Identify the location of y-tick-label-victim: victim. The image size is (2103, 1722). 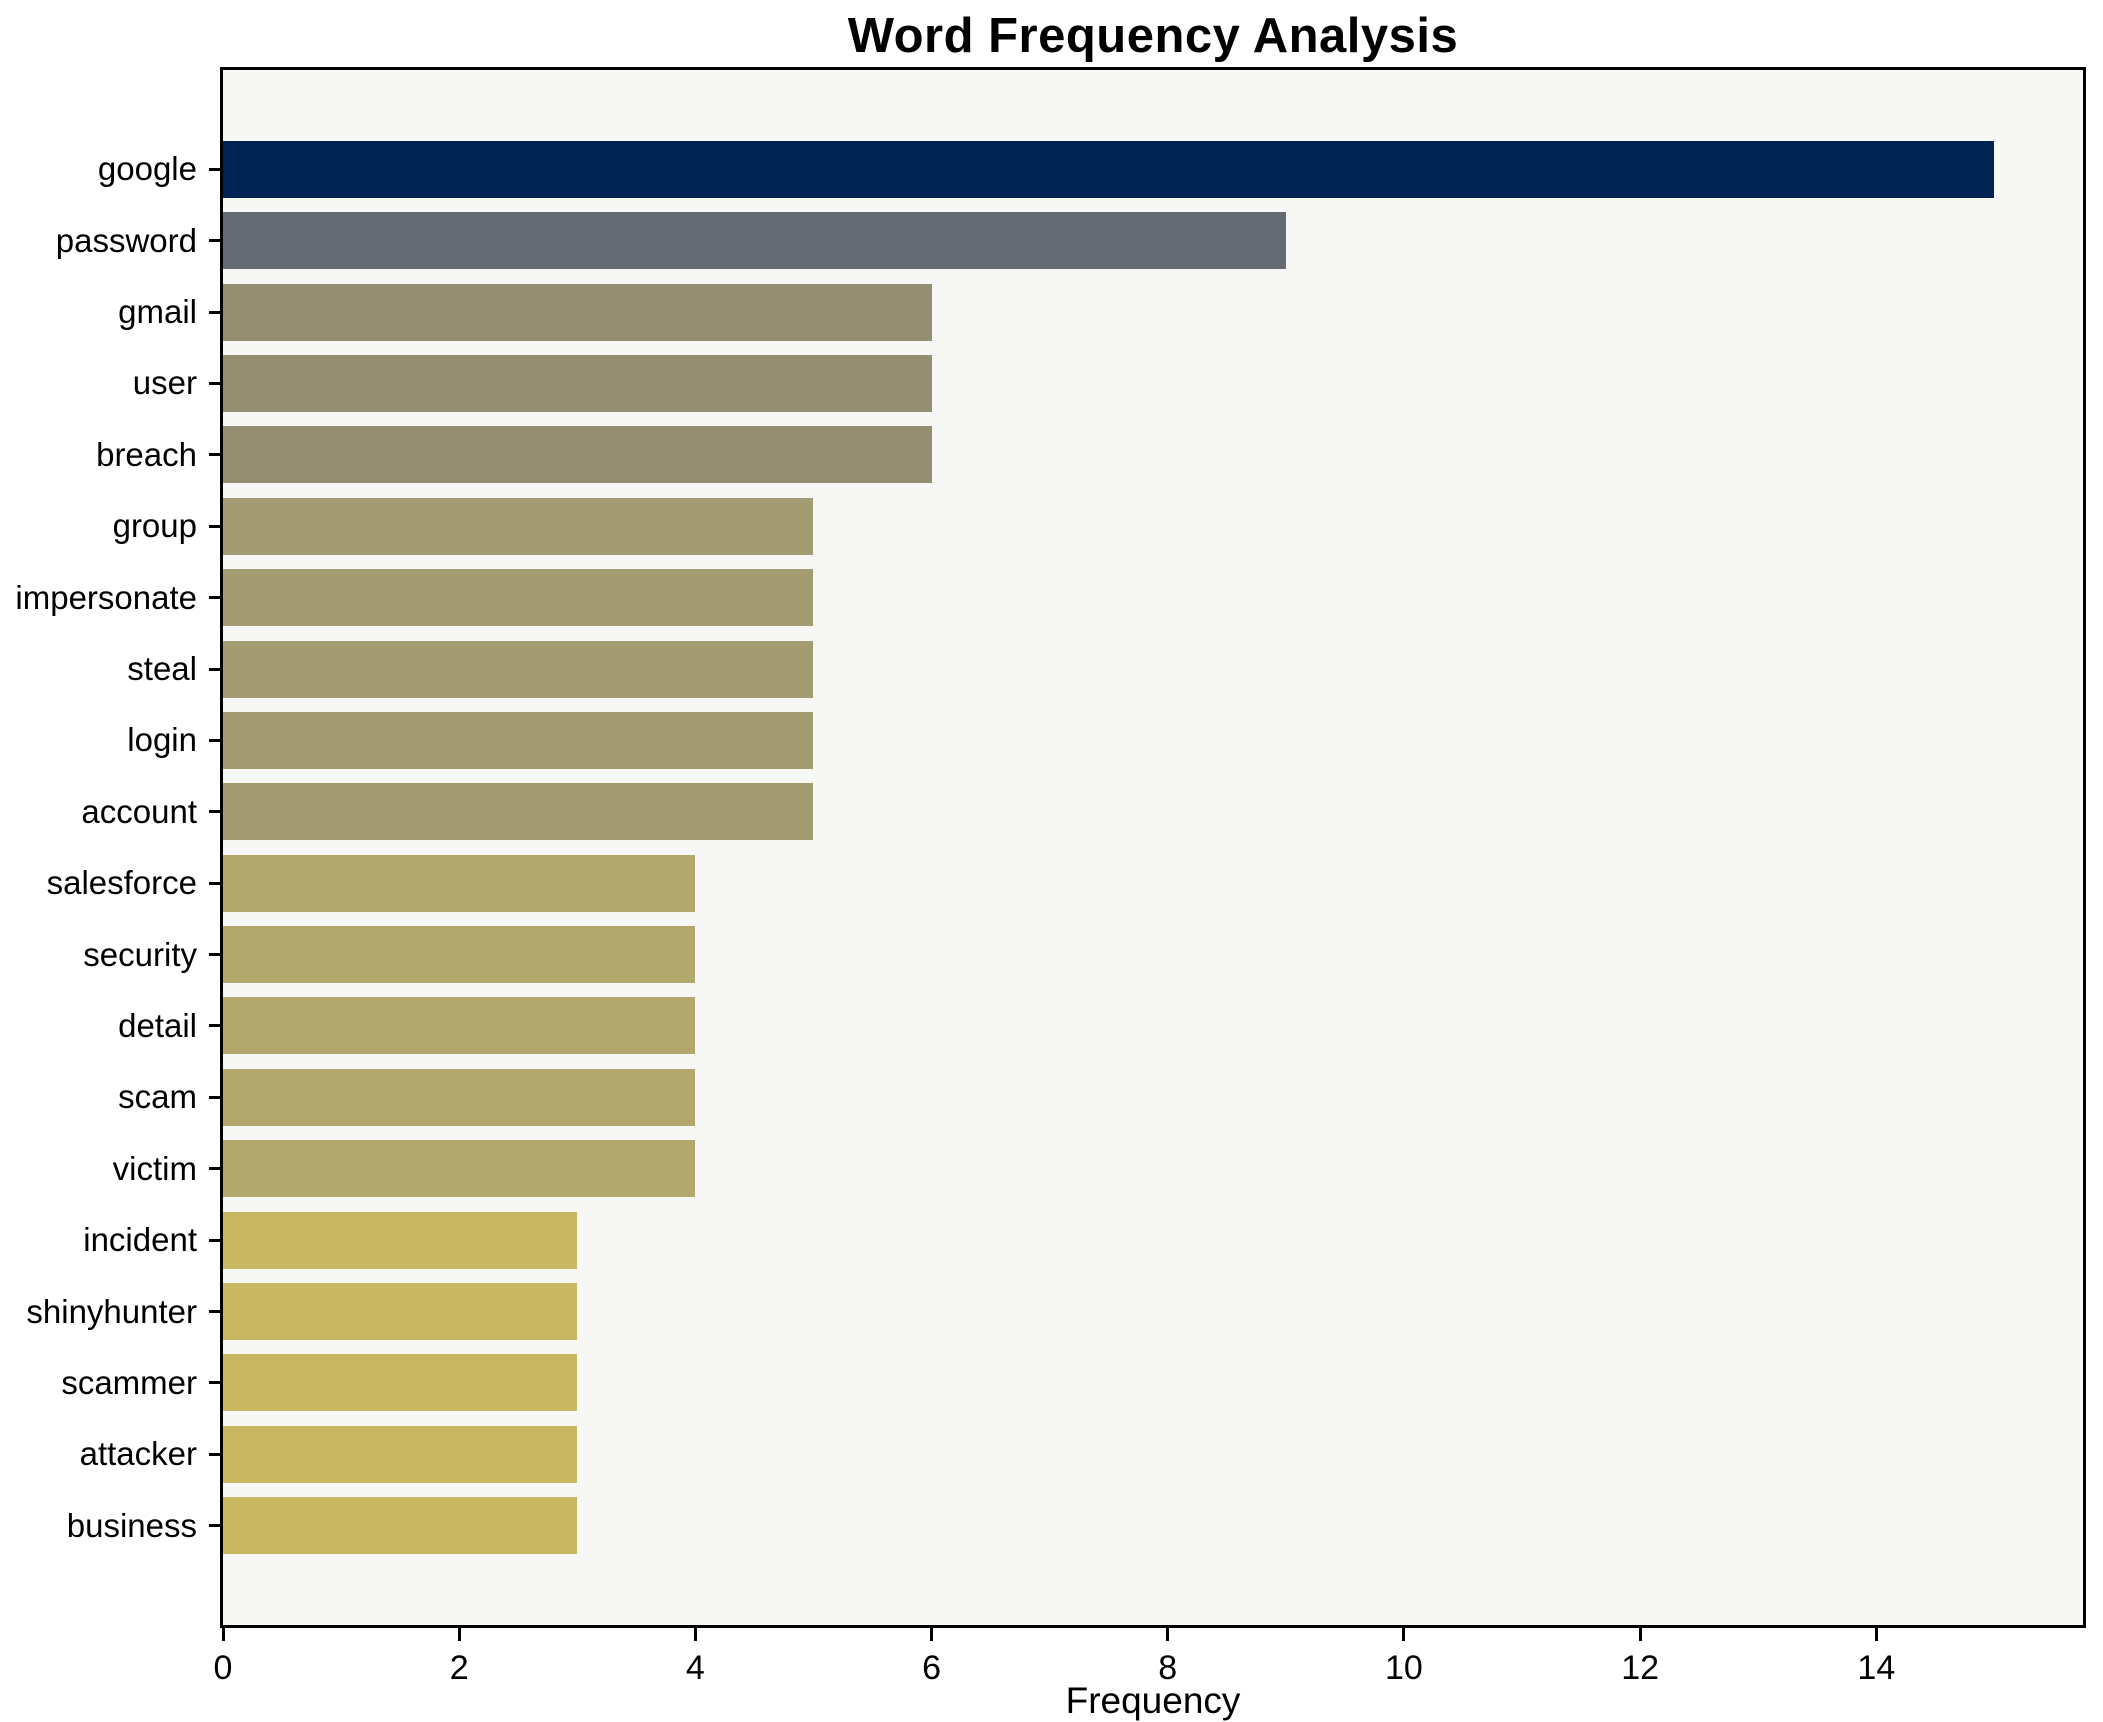
(154, 1168).